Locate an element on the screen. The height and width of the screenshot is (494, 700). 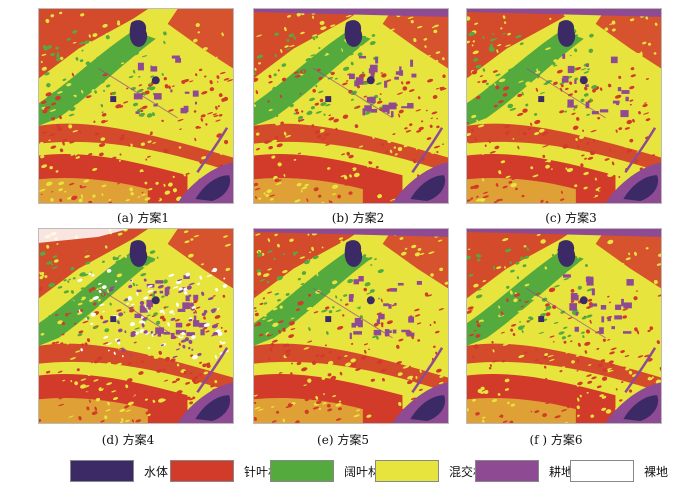
legend-swatch-cropland is located at coordinates (507, 471).